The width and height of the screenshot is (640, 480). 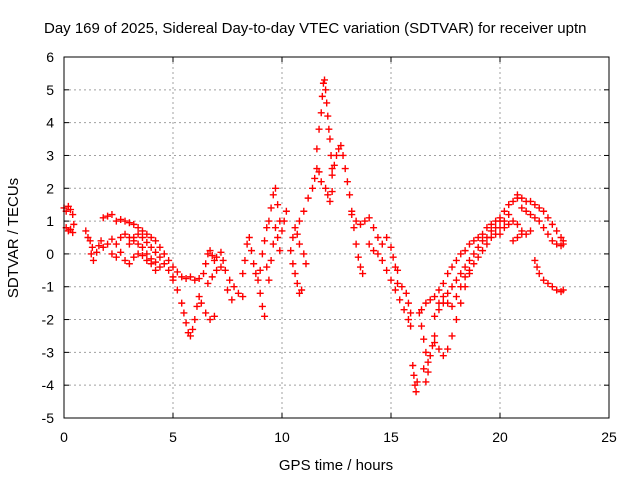 What do you see at coordinates (50, 123) in the screenshot?
I see `y-tick-label: 4` at bounding box center [50, 123].